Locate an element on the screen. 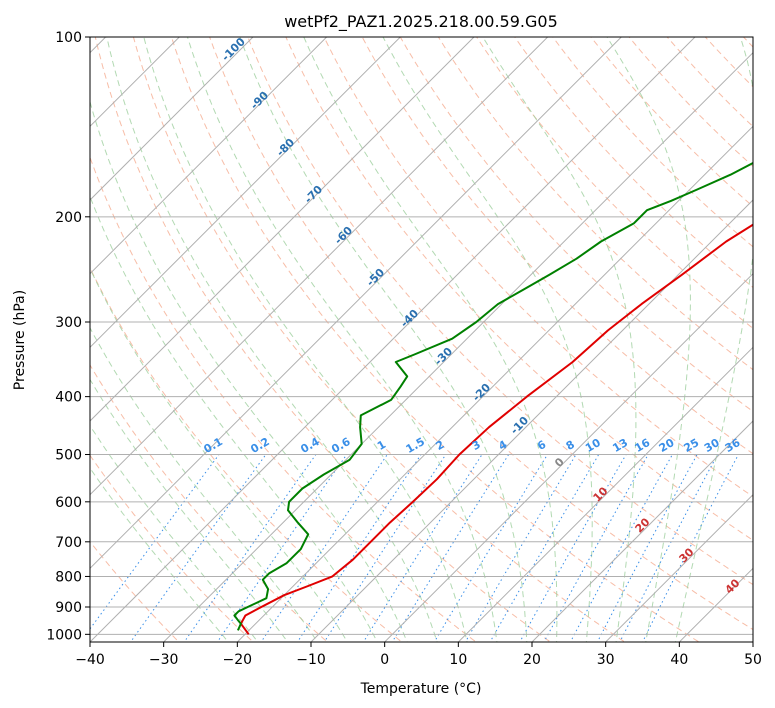  x-tick-label: 0 is located at coordinates (384, 660).